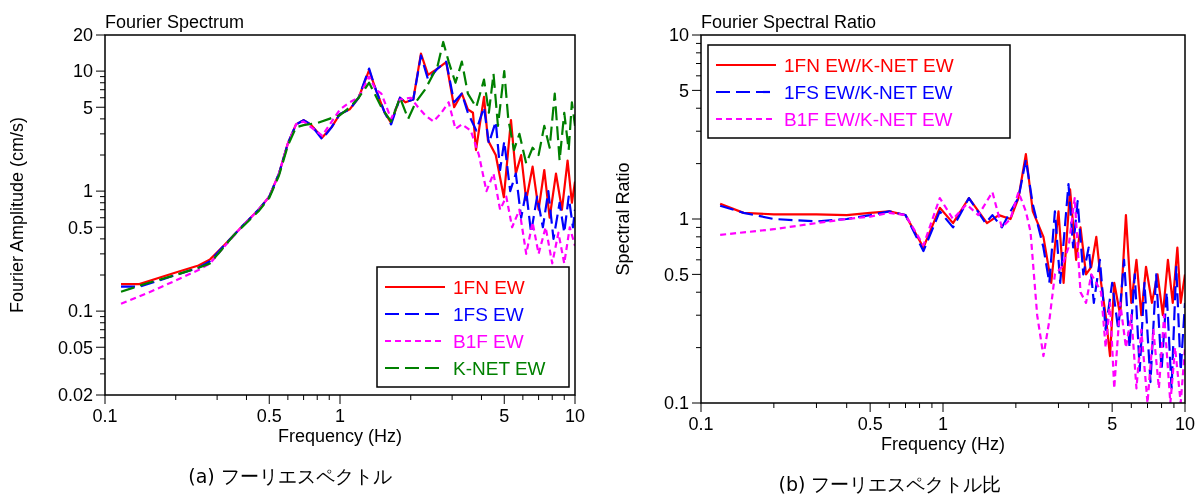 This screenshot has width=1202, height=504. What do you see at coordinates (869, 65) in the screenshot?
I see `legend-label: 1FN EW/K-NET EW` at bounding box center [869, 65].